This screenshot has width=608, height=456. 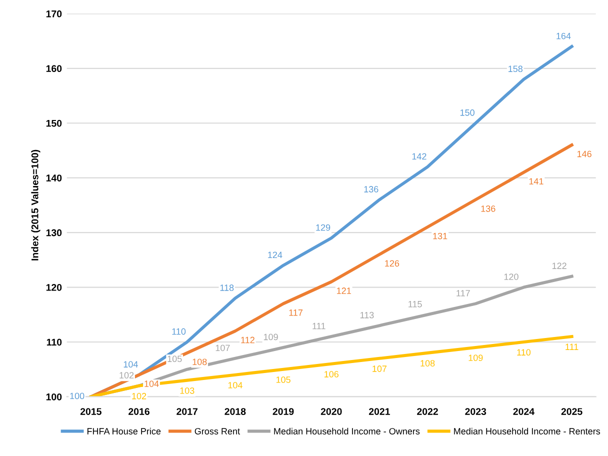 What do you see at coordinates (247, 340) in the screenshot?
I see `data-label: 112` at bounding box center [247, 340].